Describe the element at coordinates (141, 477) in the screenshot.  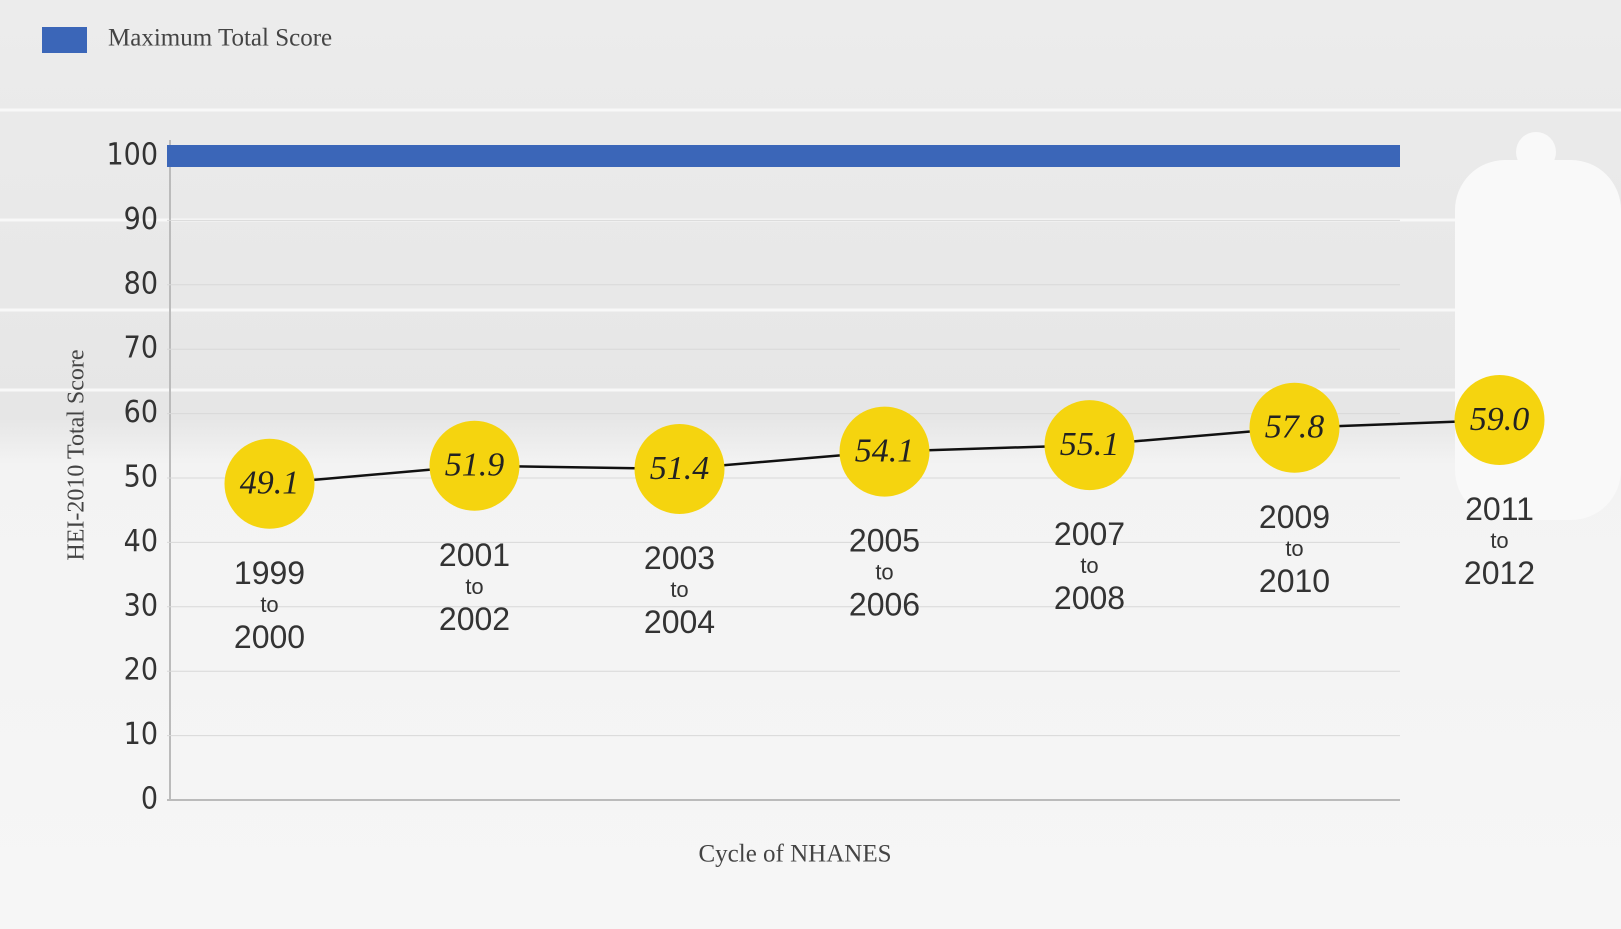
I see `y-tick-label: 50` at that location.